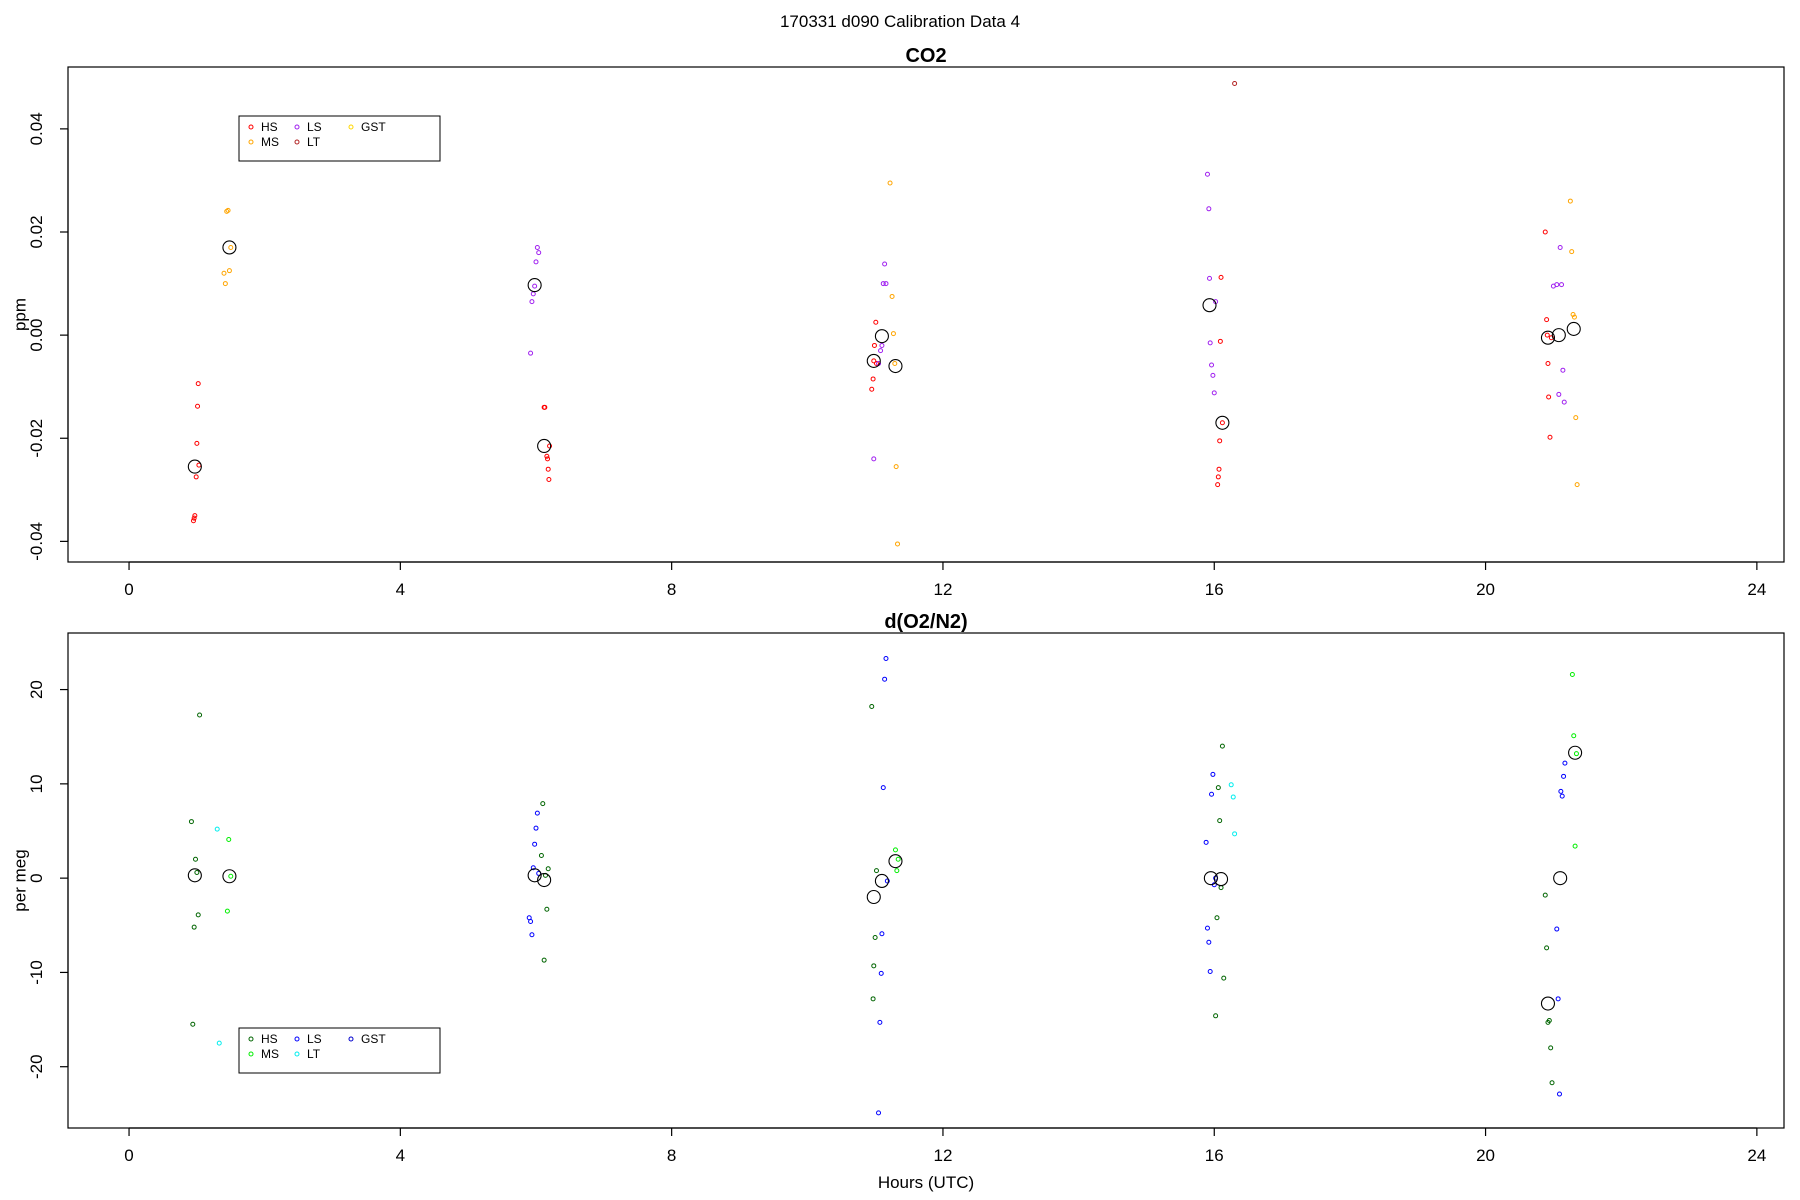 The height and width of the screenshot is (1200, 1800). What do you see at coordinates (1756, 1155) in the screenshot?
I see `o2n2-x-tick-label: 24` at bounding box center [1756, 1155].